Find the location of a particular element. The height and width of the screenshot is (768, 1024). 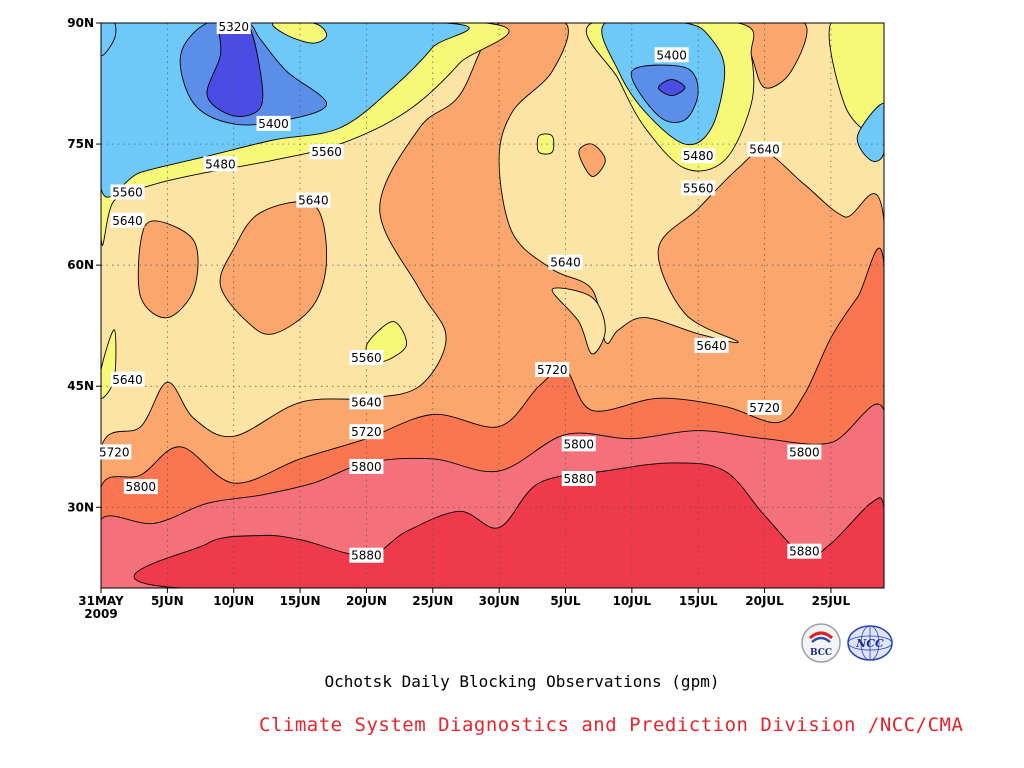

x-year-label: 2009 is located at coordinates (100, 614).